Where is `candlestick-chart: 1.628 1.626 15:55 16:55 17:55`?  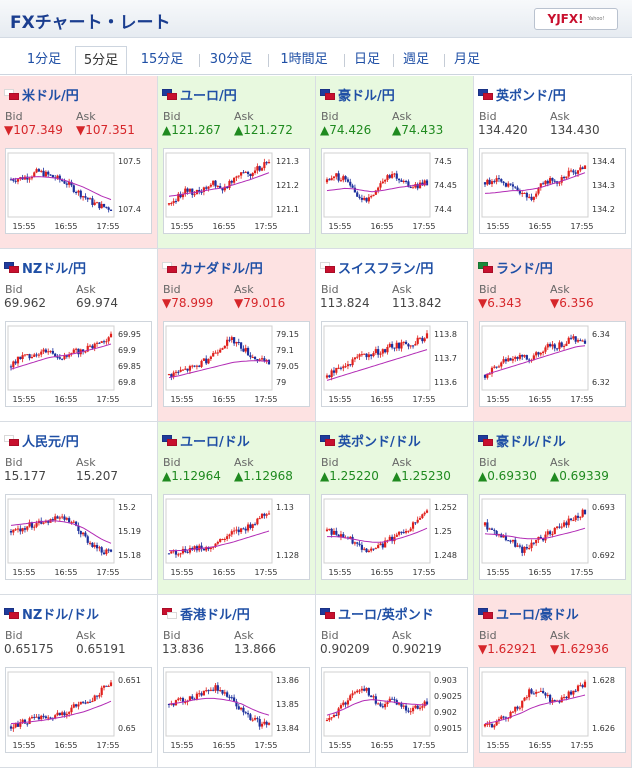
candlestick-chart: 1.628 1.626 15:55 16:55 17:55 is located at coordinates (552, 710).